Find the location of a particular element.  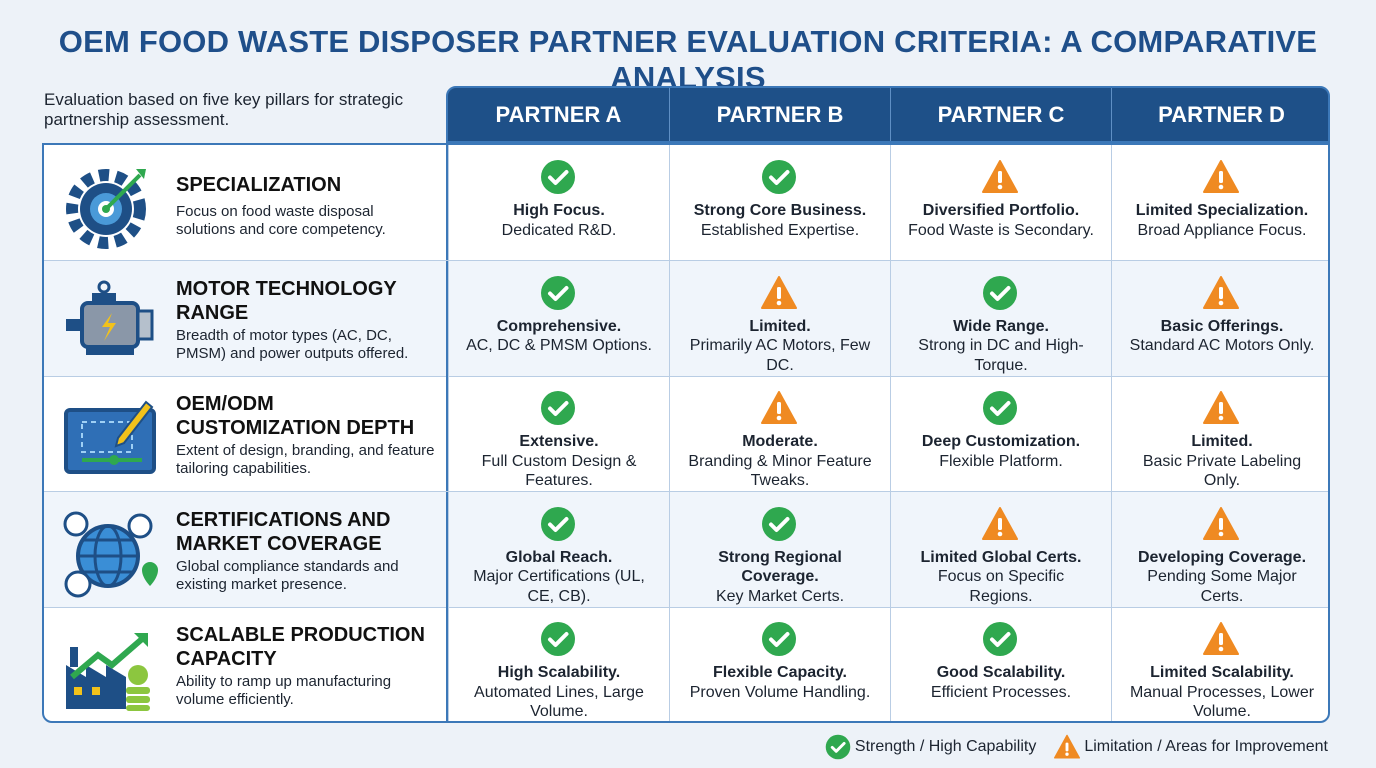

cell-headline: Limited Global Certs. is located at coordinates (1001, 557).